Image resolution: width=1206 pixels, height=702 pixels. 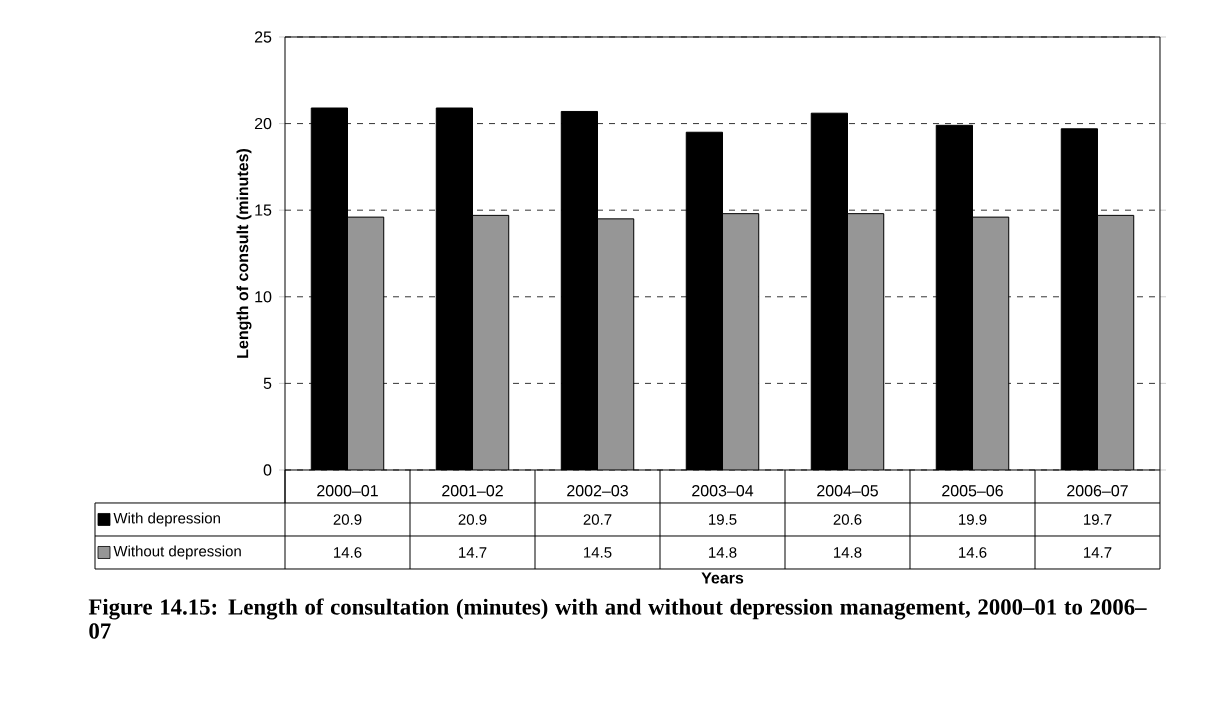 What do you see at coordinates (244, 253) in the screenshot?
I see `y-axis-title: Length of consult (minutes)` at bounding box center [244, 253].